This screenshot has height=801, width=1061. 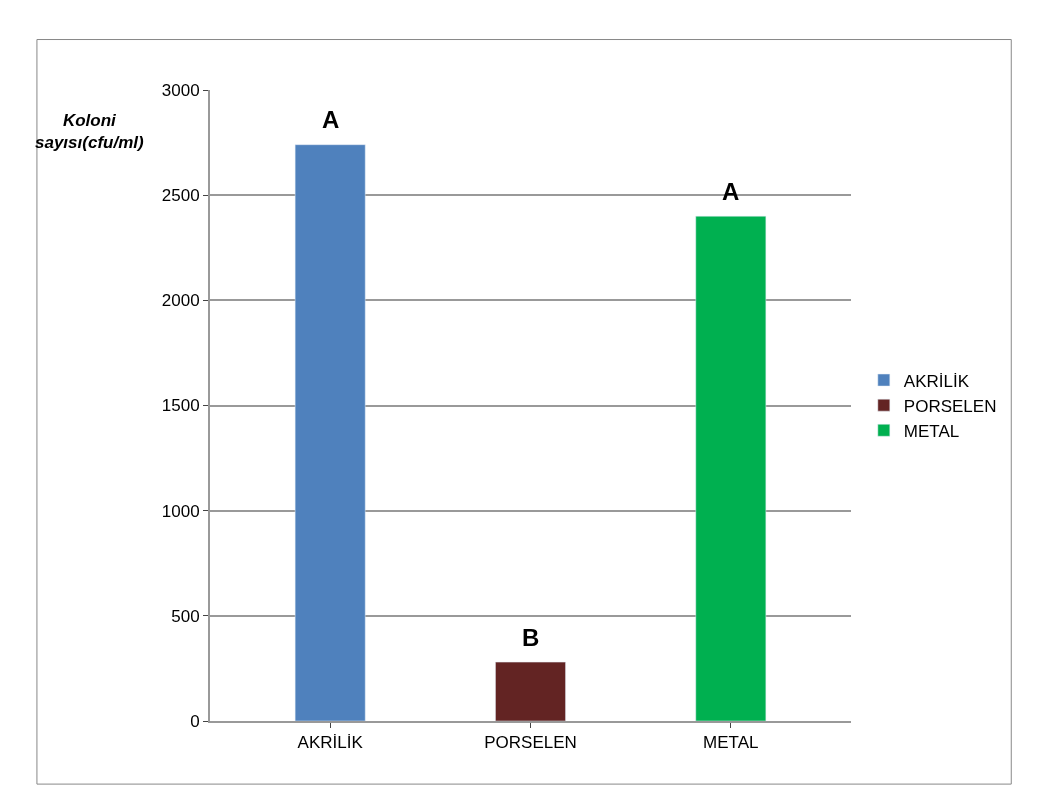 What do you see at coordinates (530, 743) in the screenshot?
I see `x-tick-label: PORSELEN` at bounding box center [530, 743].